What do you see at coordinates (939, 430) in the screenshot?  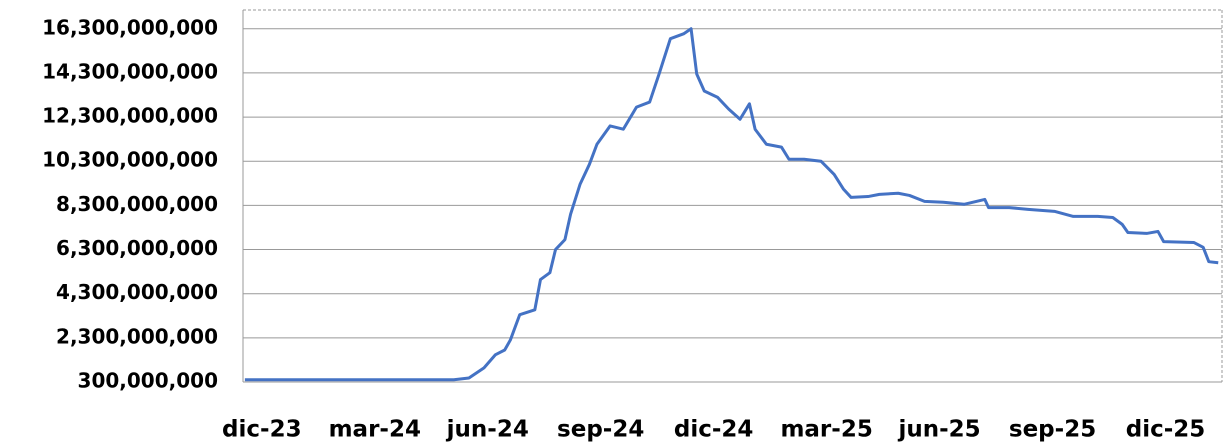 I see `x-tick-label: jun-25` at bounding box center [939, 430].